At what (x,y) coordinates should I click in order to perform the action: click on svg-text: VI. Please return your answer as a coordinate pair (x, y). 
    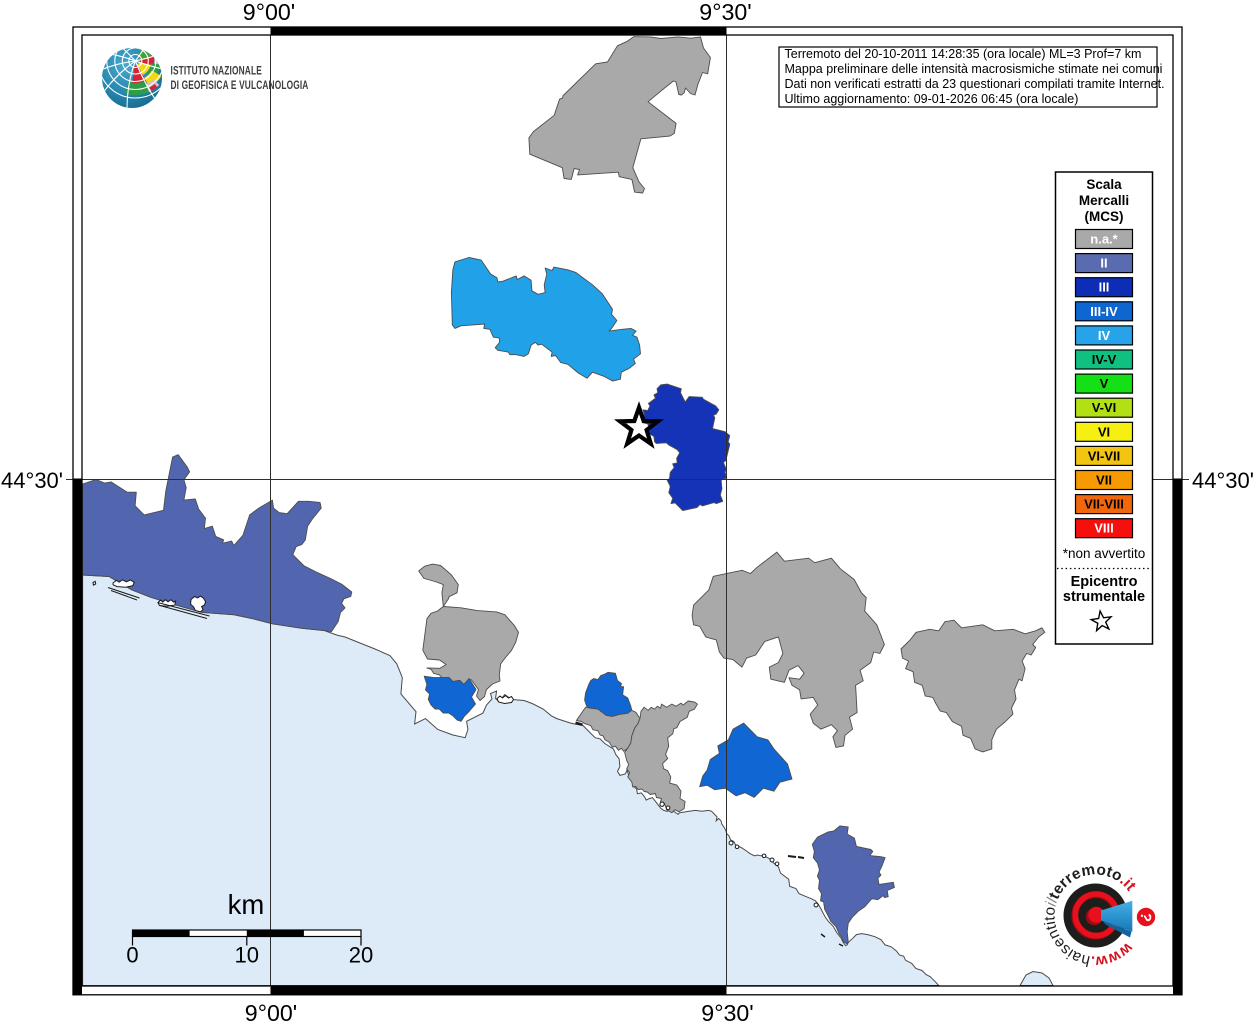
    Looking at the image, I should click on (1104, 431).